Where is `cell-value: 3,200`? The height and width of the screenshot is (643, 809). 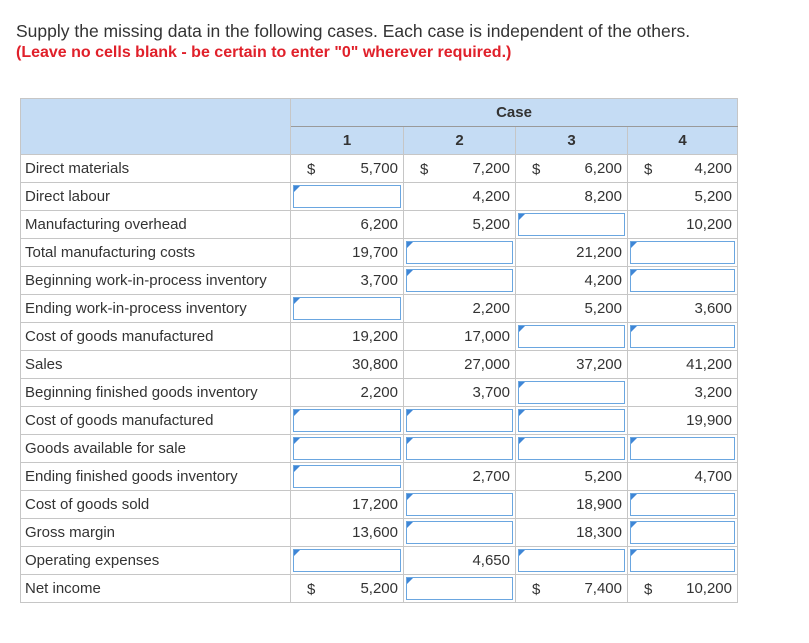
cell-value: 3,200 is located at coordinates (713, 392).